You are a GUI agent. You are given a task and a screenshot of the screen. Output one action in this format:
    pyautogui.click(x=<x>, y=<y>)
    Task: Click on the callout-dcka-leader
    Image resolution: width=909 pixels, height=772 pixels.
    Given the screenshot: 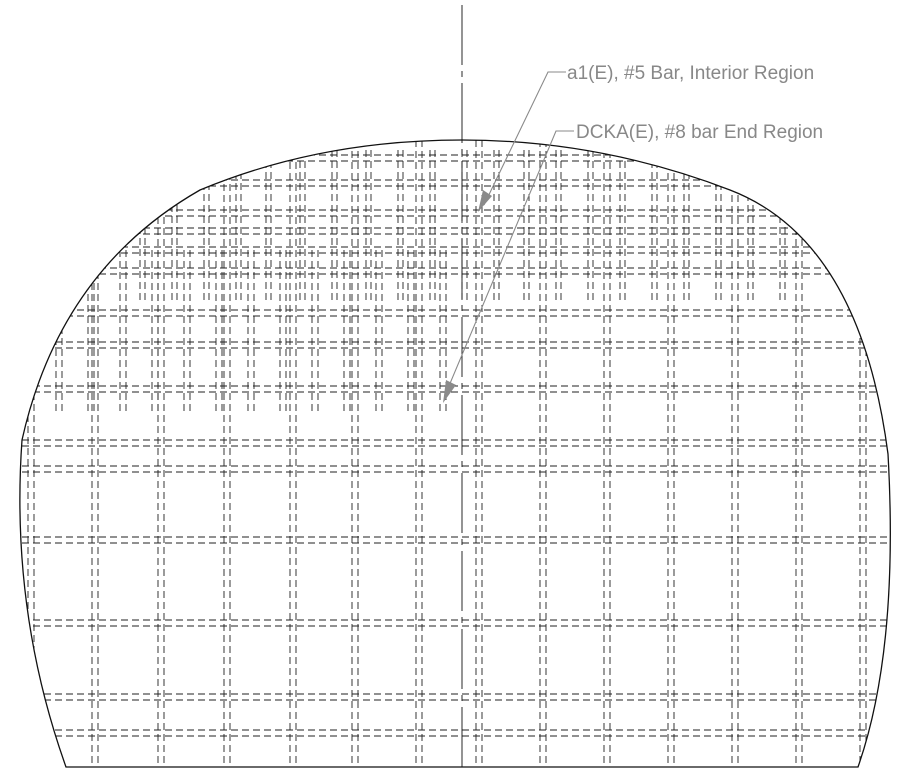 What is the action you would take?
    pyautogui.click(x=508, y=266)
    